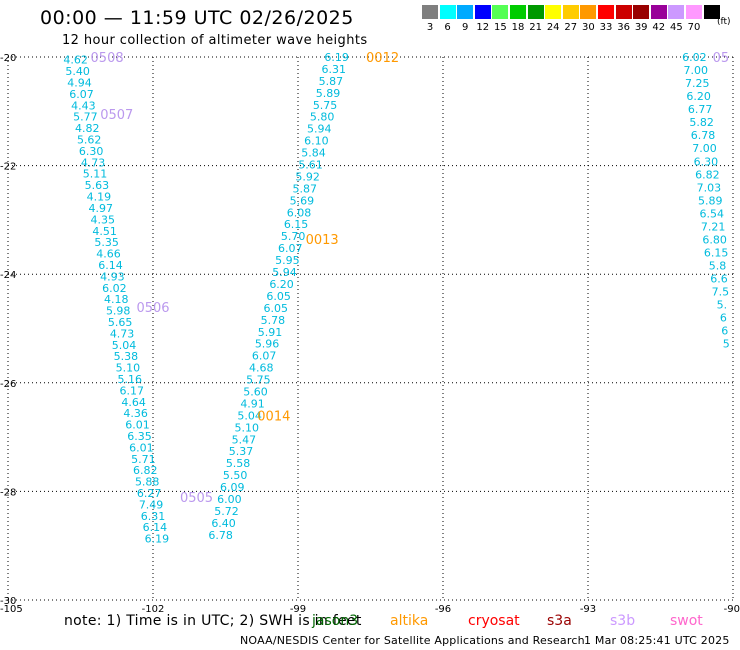 The image size is (740, 650). I want to click on satellite-legend-item: jason3, so click(335, 621).